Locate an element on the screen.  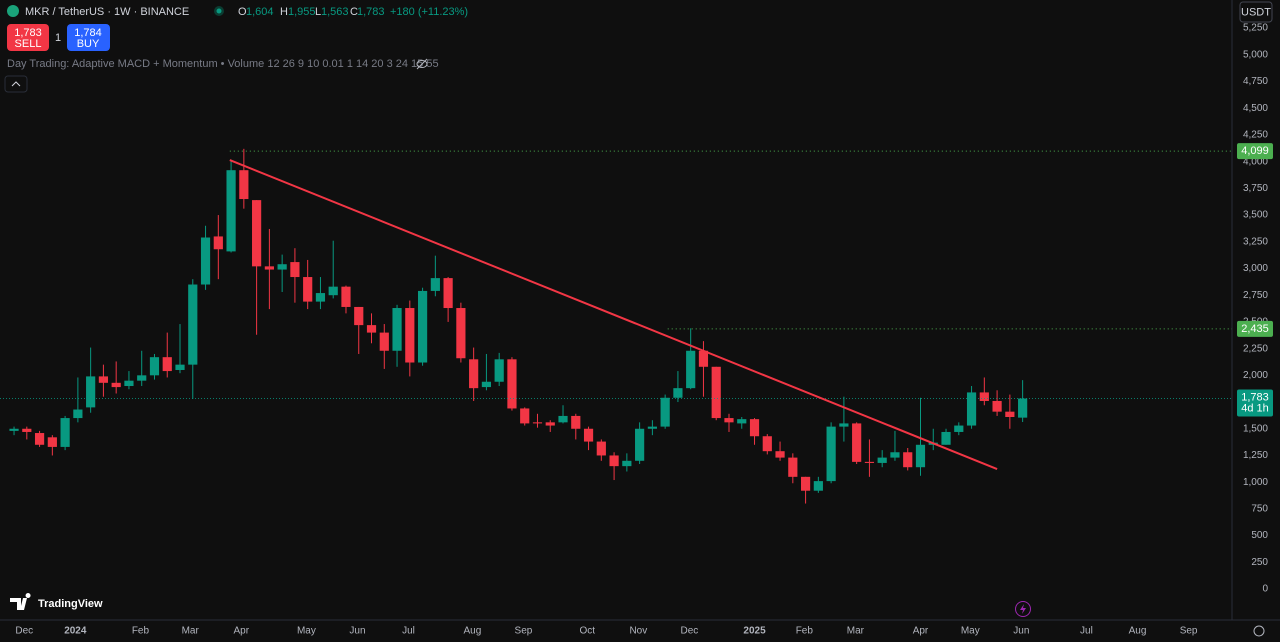
y-tick-label: 2,250 is located at coordinates (1255, 348).